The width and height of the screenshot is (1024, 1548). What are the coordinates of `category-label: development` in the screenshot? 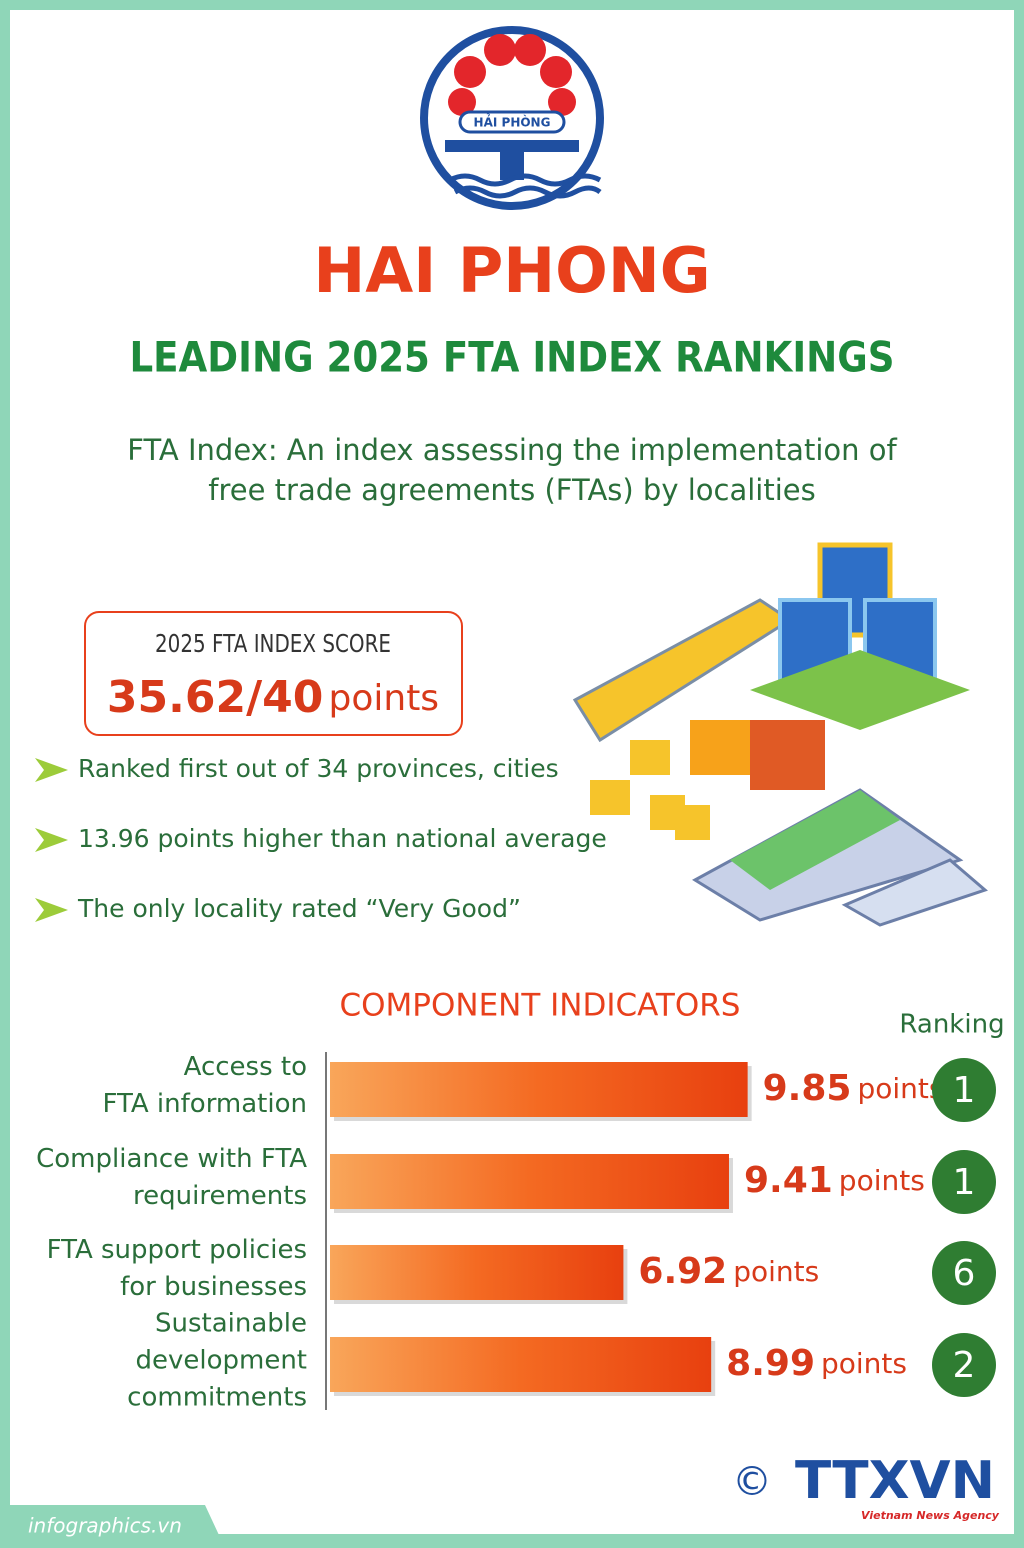 It's located at (221, 1361).